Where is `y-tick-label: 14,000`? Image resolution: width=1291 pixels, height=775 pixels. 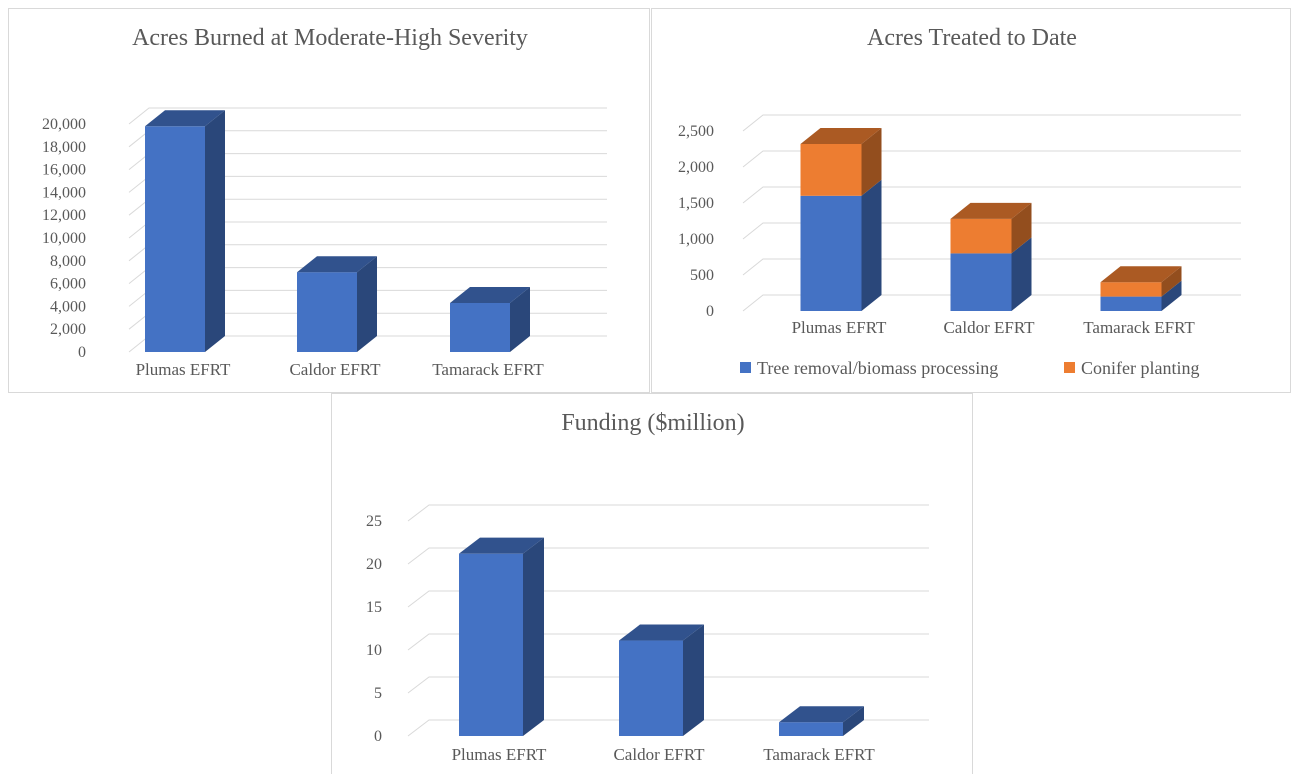 y-tick-label: 14,000 is located at coordinates (64, 192).